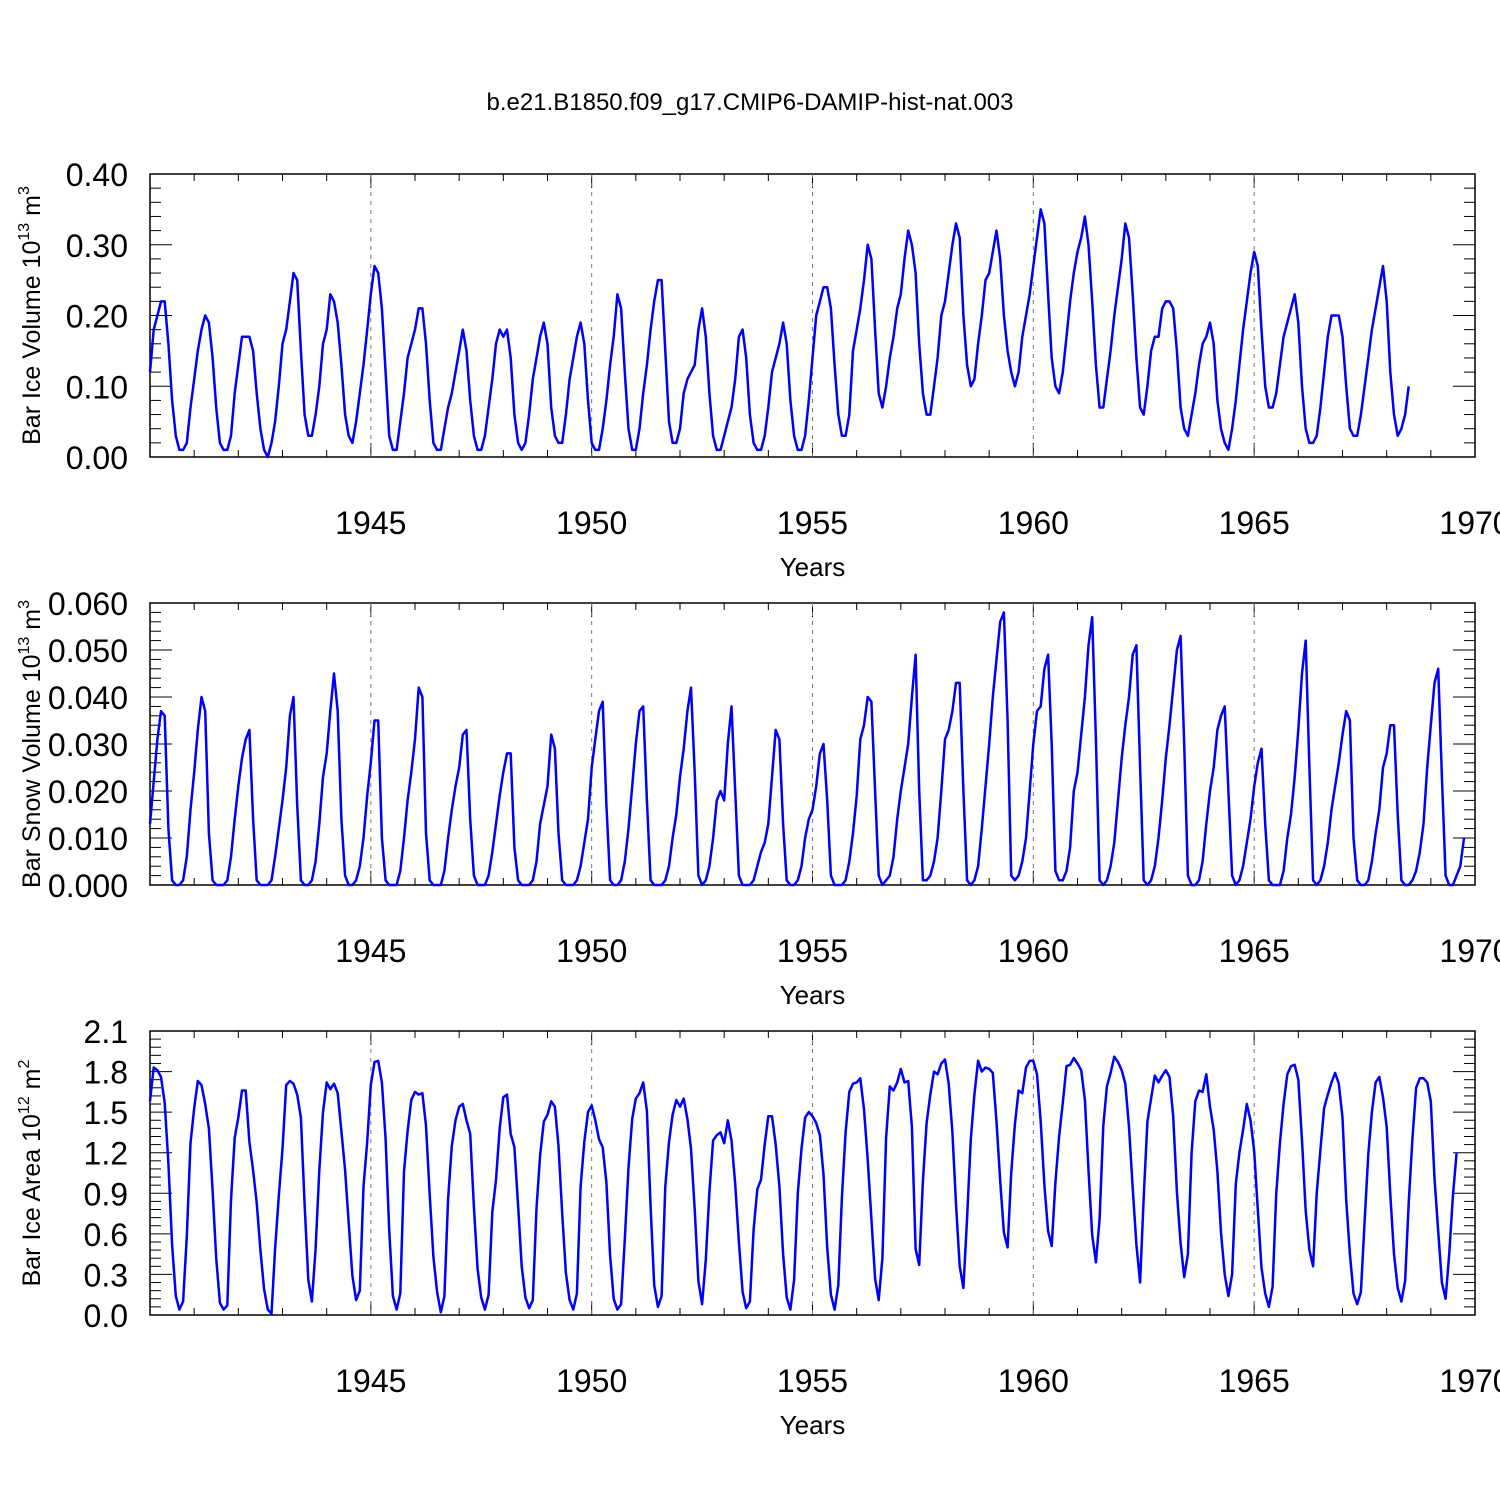 This screenshot has width=1500, height=1505. Describe the element at coordinates (24, 1064) in the screenshot. I see `y-label-ylabel-unit-sup: 2` at that location.